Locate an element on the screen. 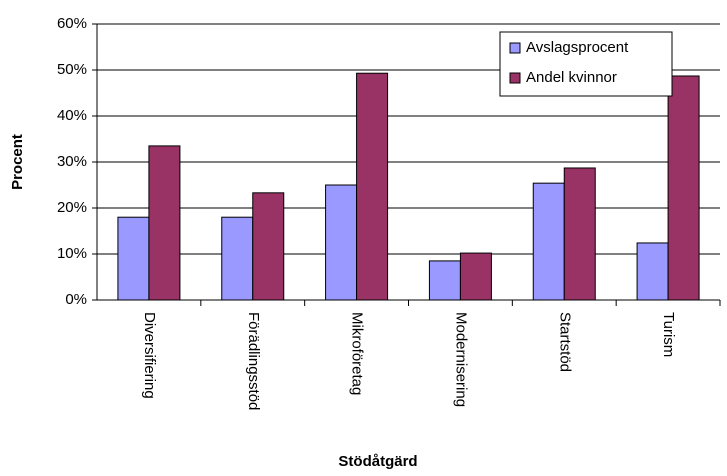 This screenshot has width=727, height=476. y-tick-label: 0% is located at coordinates (76, 299).